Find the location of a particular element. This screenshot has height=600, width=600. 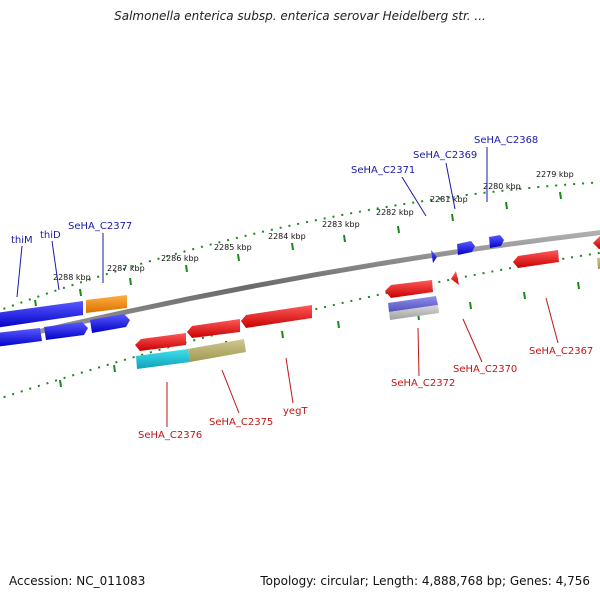

gene-label: SeHA_C2370 is located at coordinates (485, 369).